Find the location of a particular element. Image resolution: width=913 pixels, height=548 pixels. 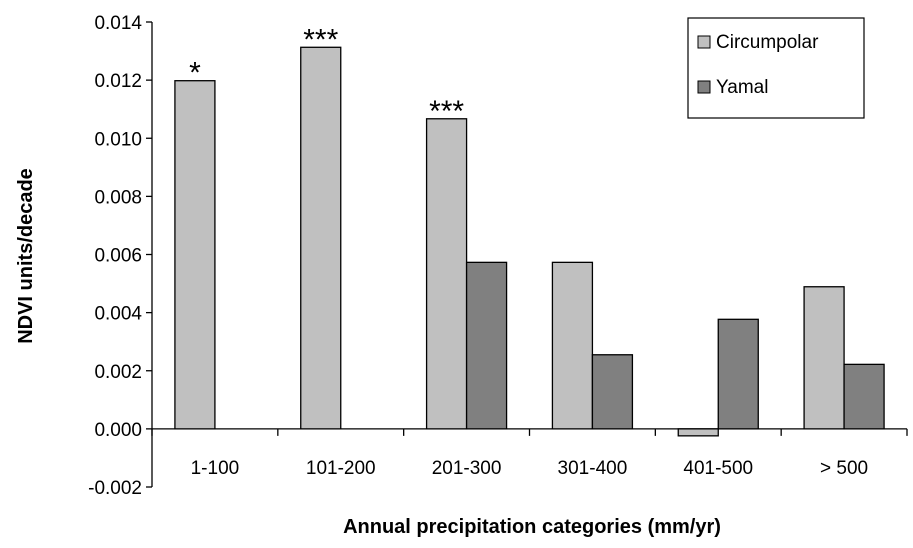

legend-label-circumpolar: Circumpolar is located at coordinates (767, 42).